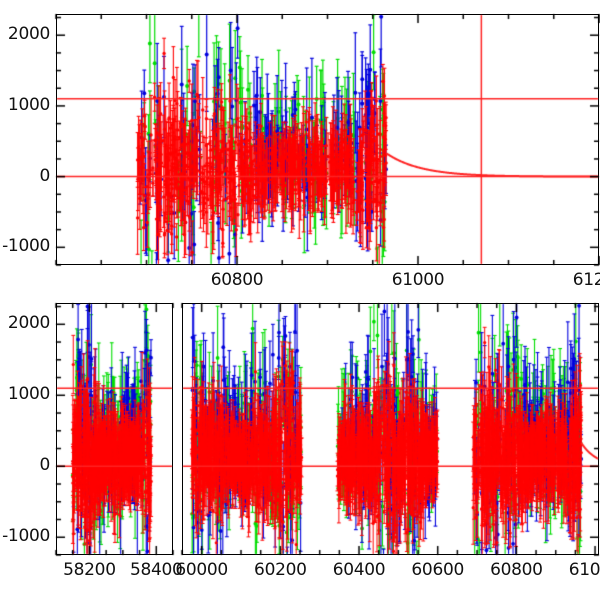  What do you see at coordinates (280, 570) in the screenshot?
I see `x-tick-label: 60200` at bounding box center [280, 570].